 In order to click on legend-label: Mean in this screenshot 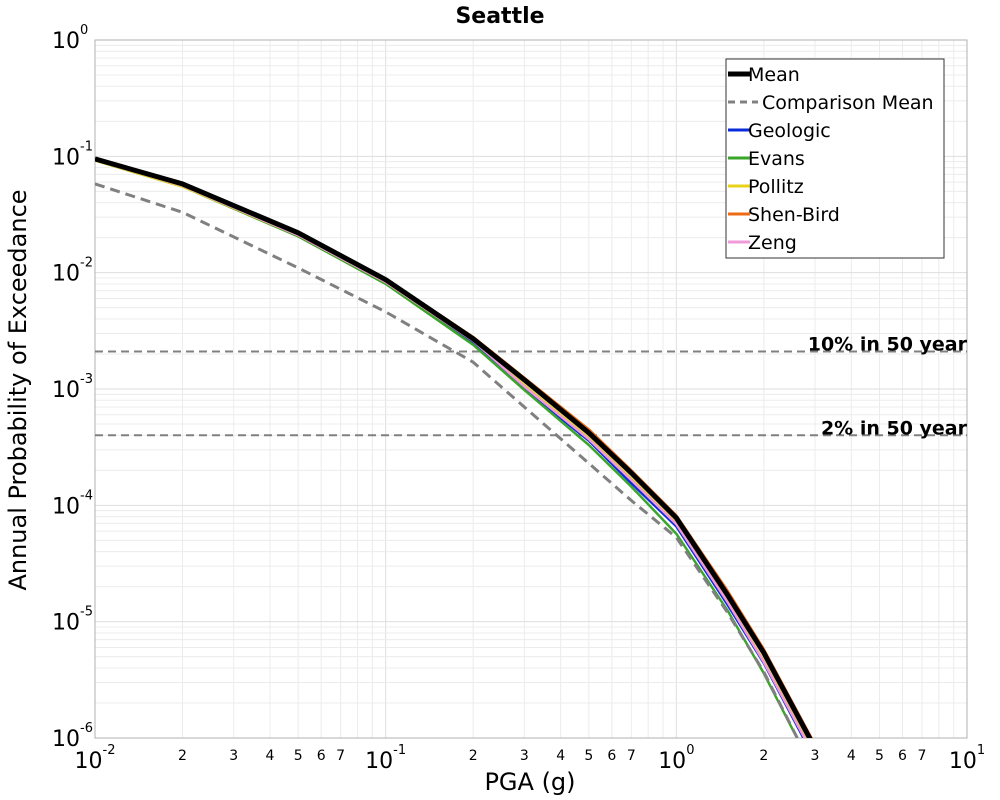, I will do `click(774, 75)`.